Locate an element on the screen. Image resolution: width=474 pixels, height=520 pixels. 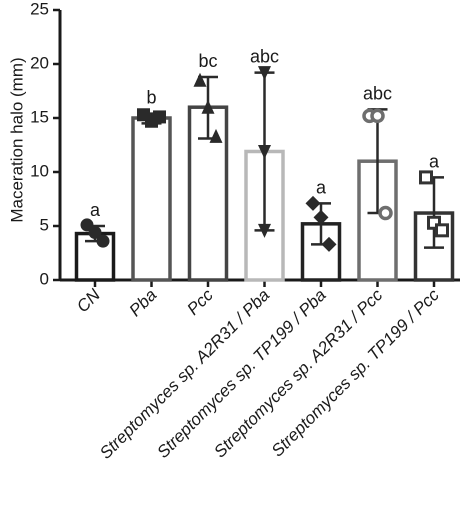
significance-label: bc is located at coordinates (207, 61).